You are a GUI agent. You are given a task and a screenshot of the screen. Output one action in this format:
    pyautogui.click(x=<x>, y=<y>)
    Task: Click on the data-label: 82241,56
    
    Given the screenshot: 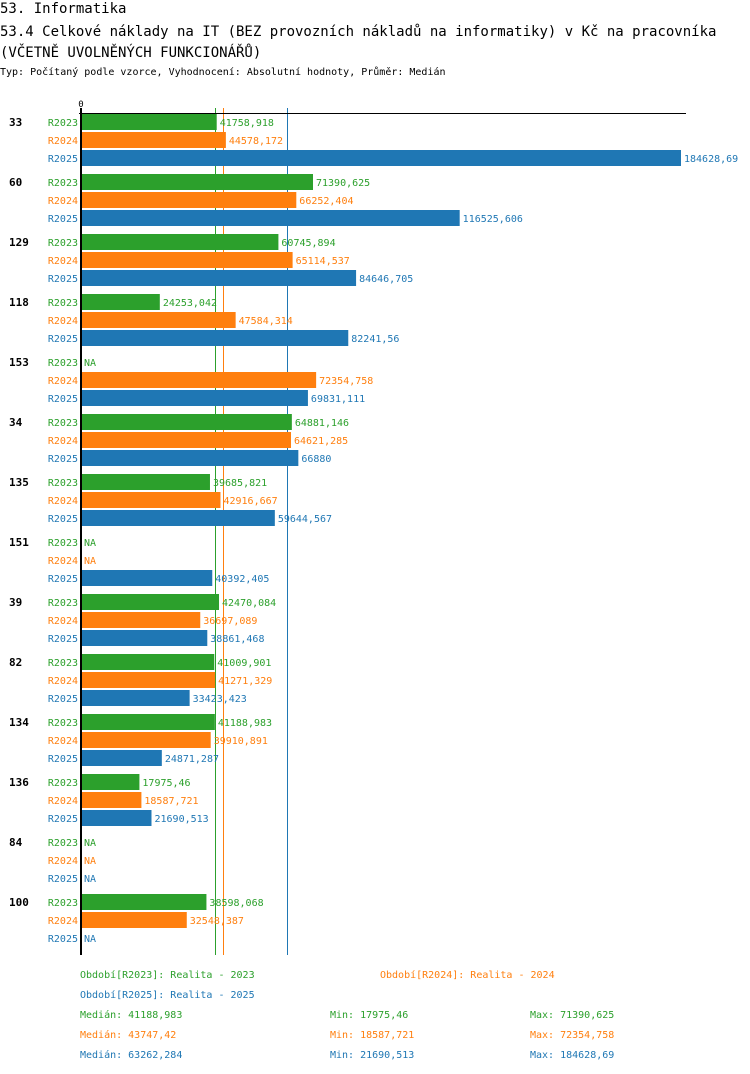 What is the action you would take?
    pyautogui.click(x=375, y=339)
    